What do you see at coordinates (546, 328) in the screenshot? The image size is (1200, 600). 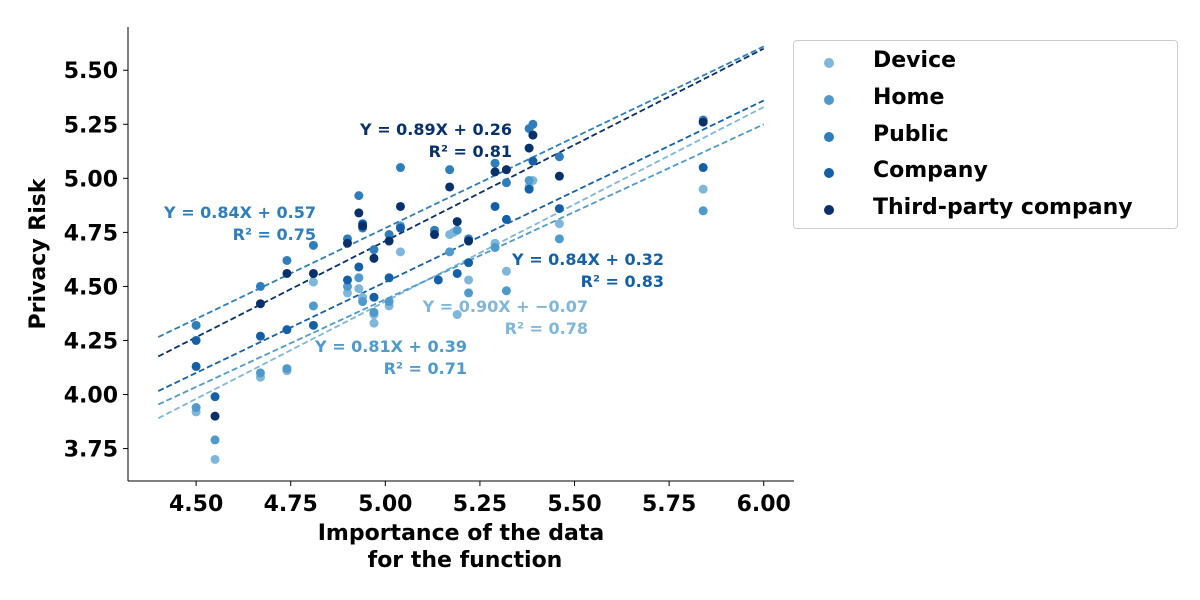 I see `fit-r2-device: R² = 0.78` at bounding box center [546, 328].